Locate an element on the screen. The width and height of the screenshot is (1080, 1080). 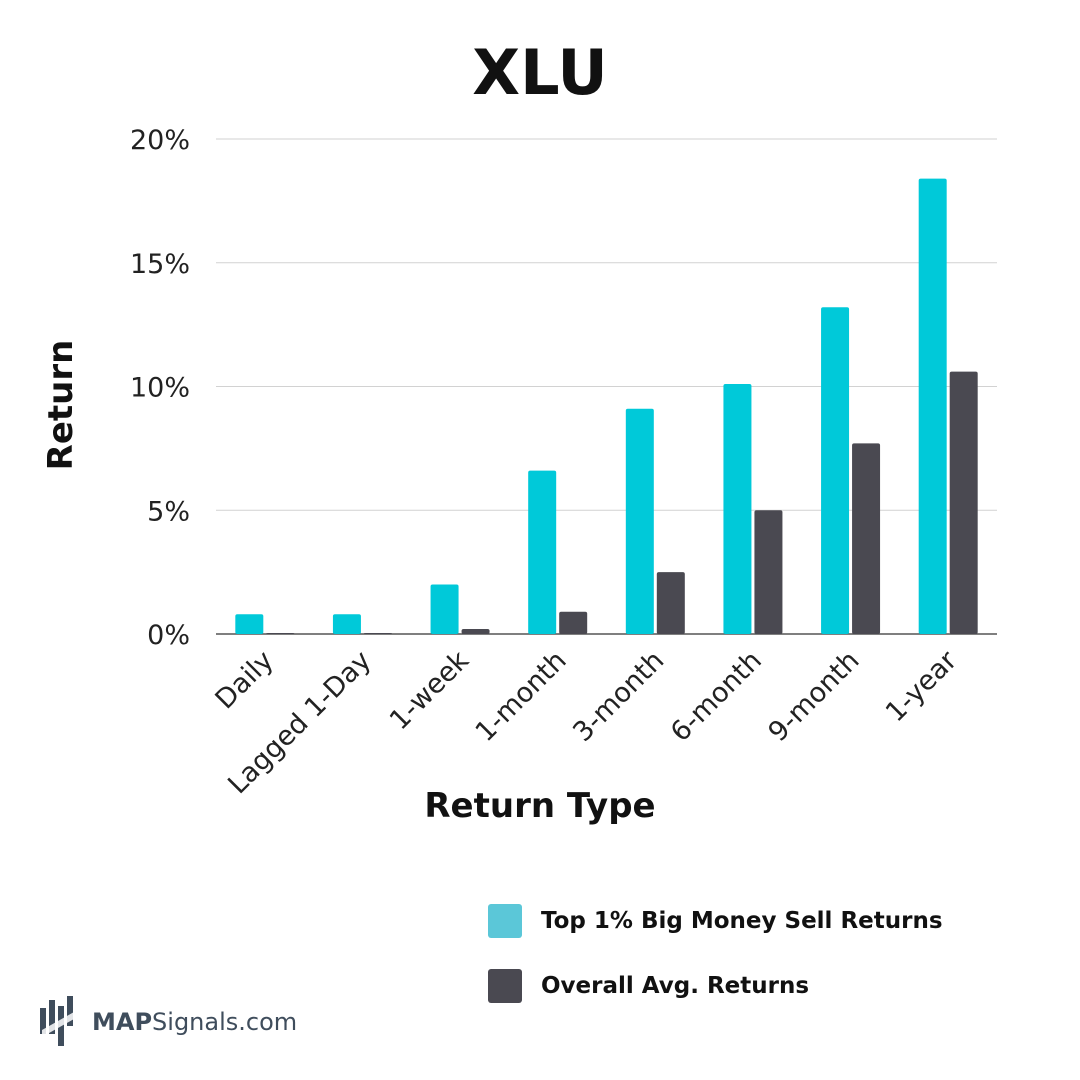
legend-swatch-top-sell is located at coordinates (505, 921).